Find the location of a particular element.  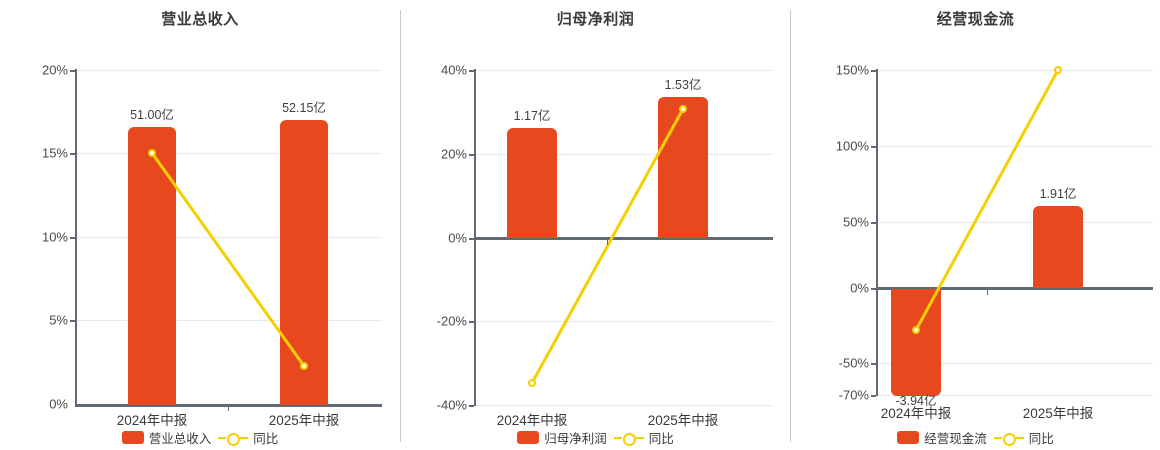

y-axis-tick-label: 10% is located at coordinates (54, 237).